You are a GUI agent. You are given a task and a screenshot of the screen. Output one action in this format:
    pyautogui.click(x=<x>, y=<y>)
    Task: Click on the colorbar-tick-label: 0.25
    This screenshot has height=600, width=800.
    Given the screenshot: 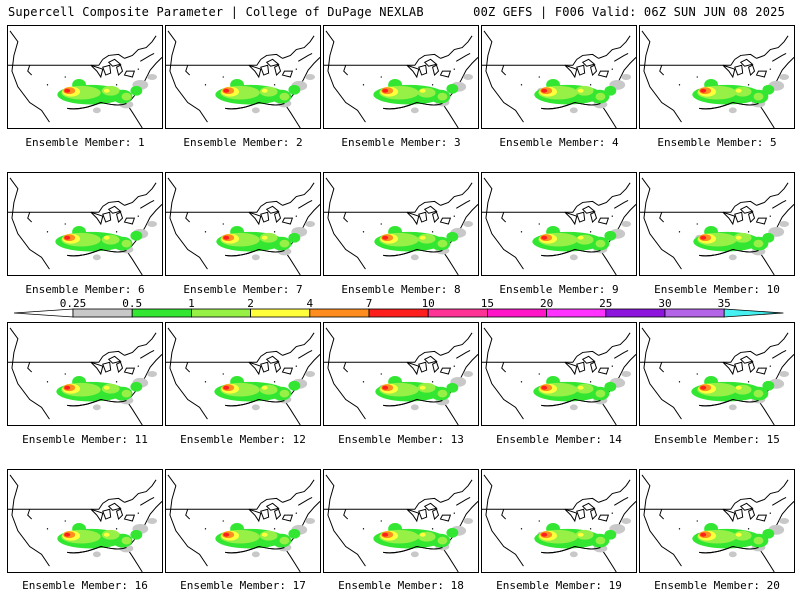 What is the action you would take?
    pyautogui.click(x=73, y=303)
    